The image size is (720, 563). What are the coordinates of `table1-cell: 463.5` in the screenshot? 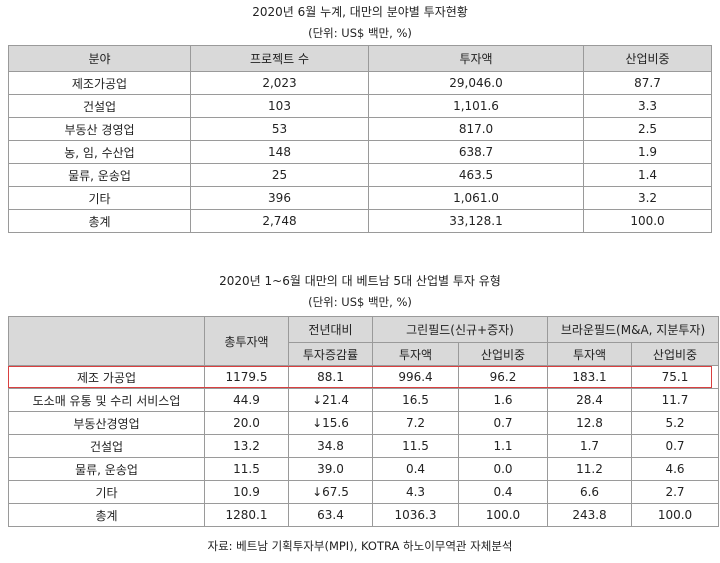 It's located at (476, 175).